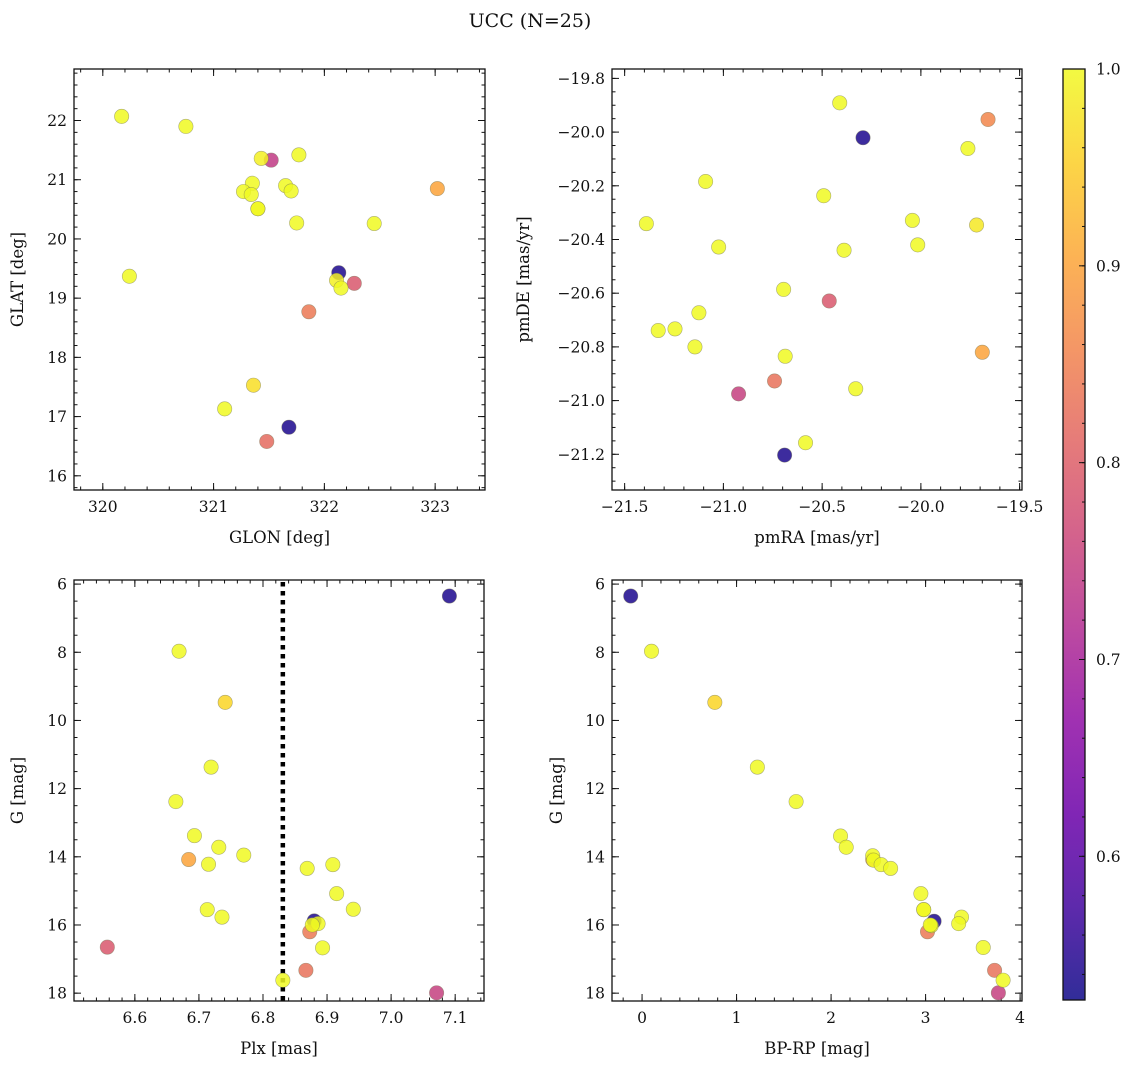 The height and width of the screenshot is (1068, 1136). What do you see at coordinates (530, 21) in the screenshot?
I see `figure-title: UCC (N=25)` at bounding box center [530, 21].